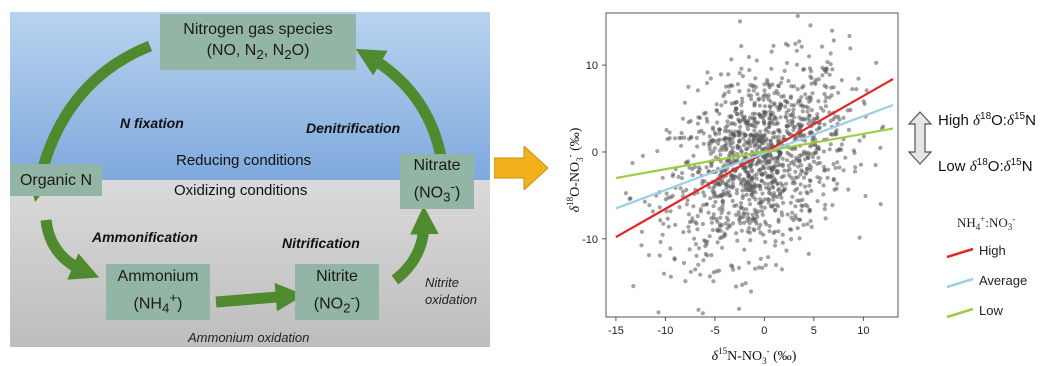 Image resolution: width=1057 pixels, height=366 pixels. I want to click on x-tick-label: -10, so click(665, 331).